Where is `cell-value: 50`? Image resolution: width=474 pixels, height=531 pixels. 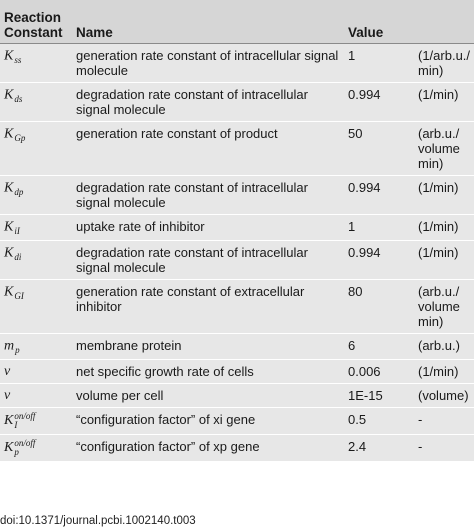
cell-value: 50 is located at coordinates (379, 148).